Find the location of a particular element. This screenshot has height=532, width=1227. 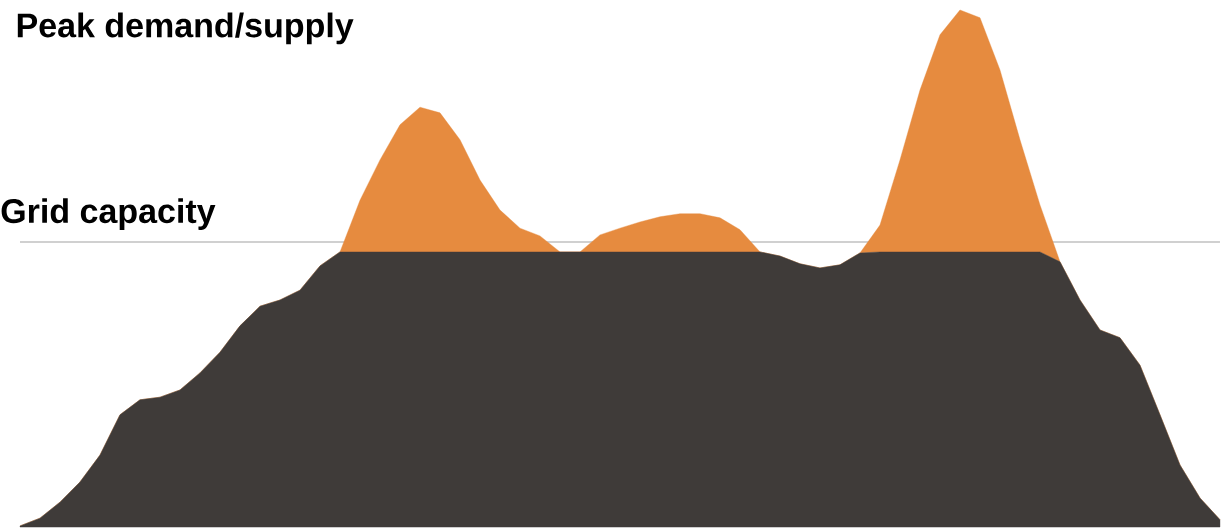

chart-title: Peak demand/supply is located at coordinates (185, 28).